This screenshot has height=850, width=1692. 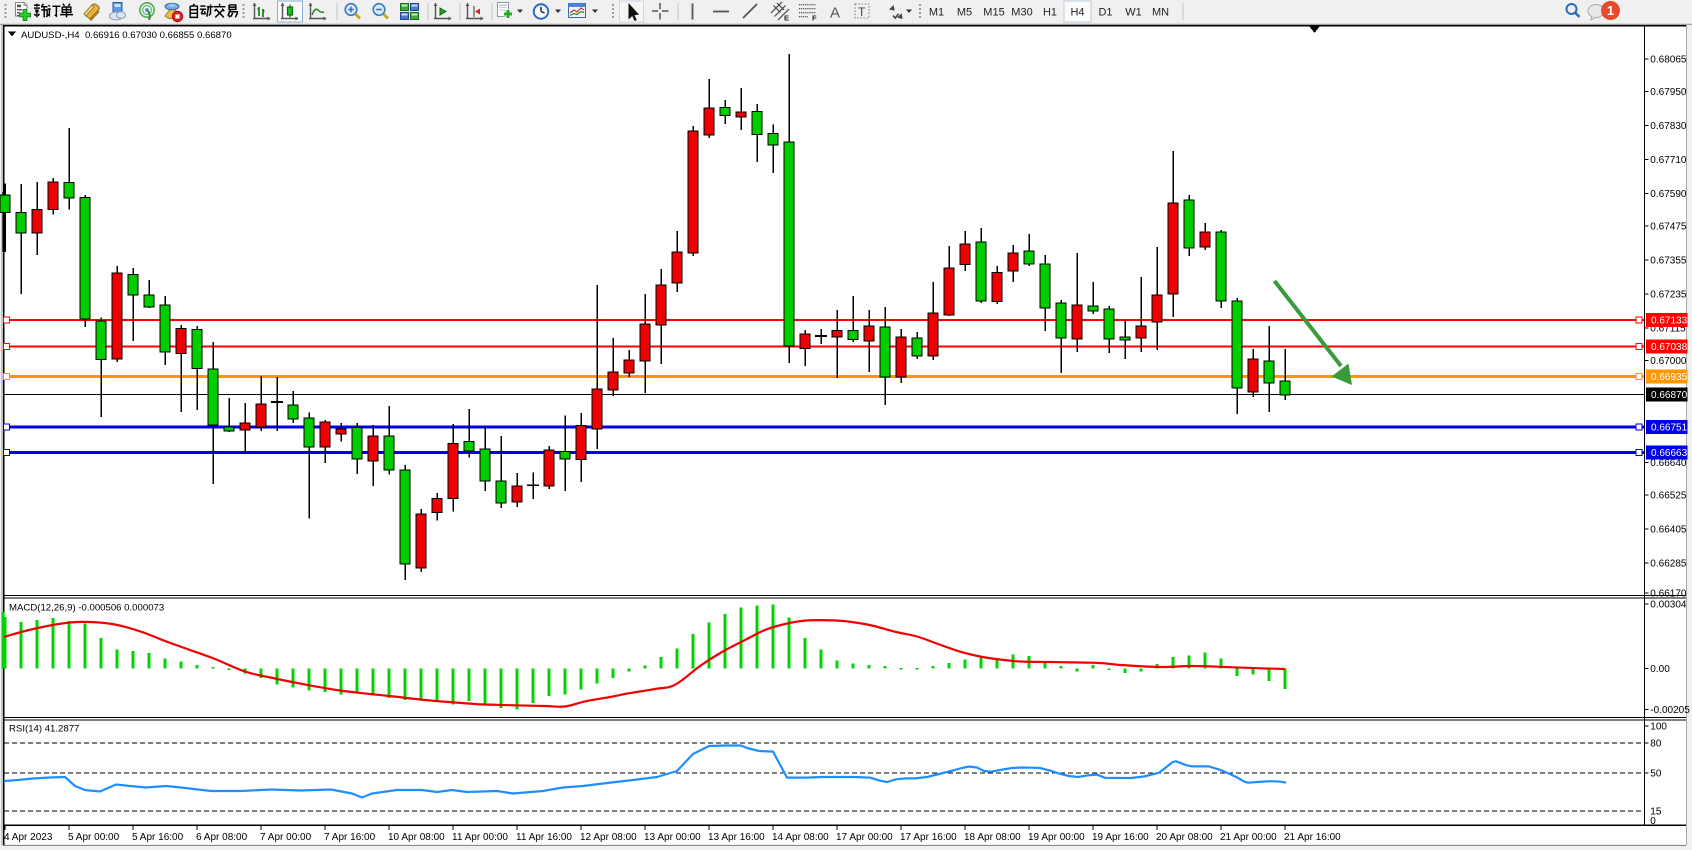 I want to click on svg-text: -0.00205, so click(x=1670, y=710).